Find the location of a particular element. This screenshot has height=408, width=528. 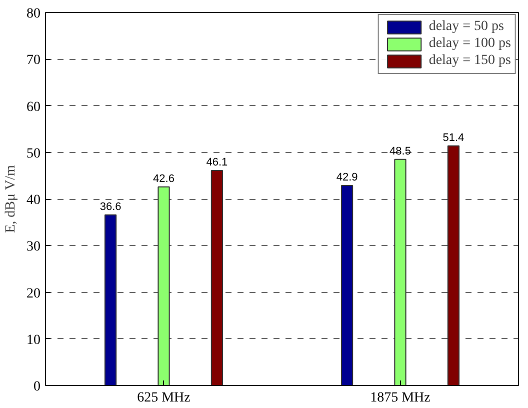

y-tick-label: 10 is located at coordinates (33, 340).